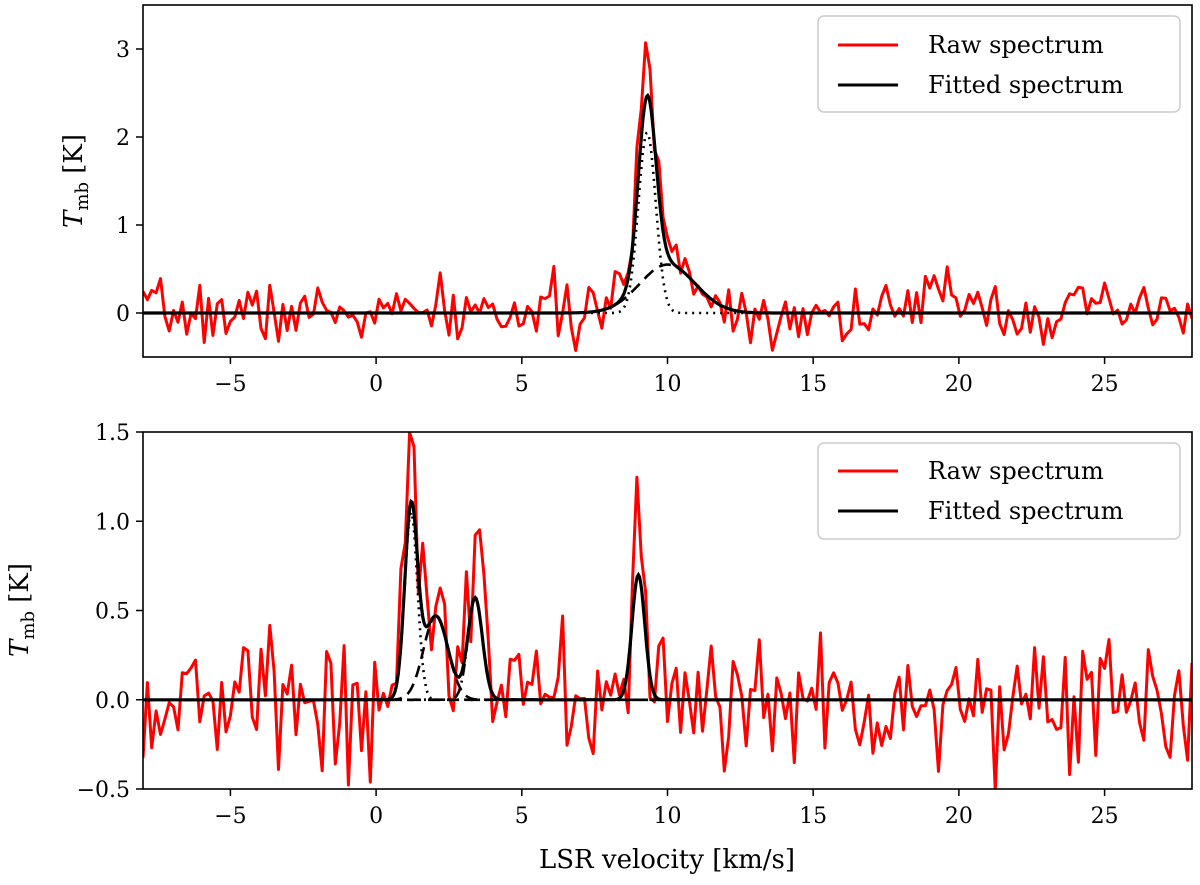 This screenshot has height=885, width=1200. Describe the element at coordinates (376, 384) in the screenshot. I see `top-xtick-label: 0` at that location.